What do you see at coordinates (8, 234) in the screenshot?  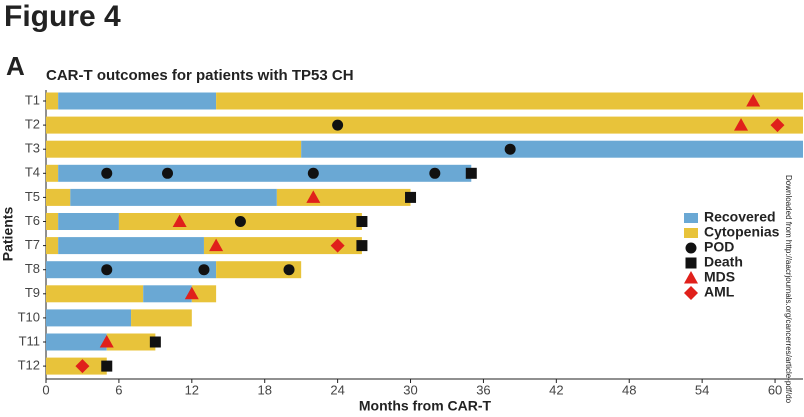 I see `y-axis-label: Patients` at bounding box center [8, 234].